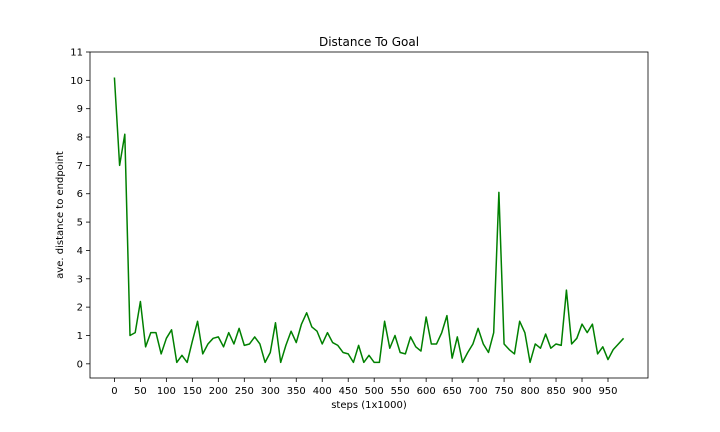  Describe the element at coordinates (80, 279) in the screenshot. I see `y-tick-label: 3` at that location.